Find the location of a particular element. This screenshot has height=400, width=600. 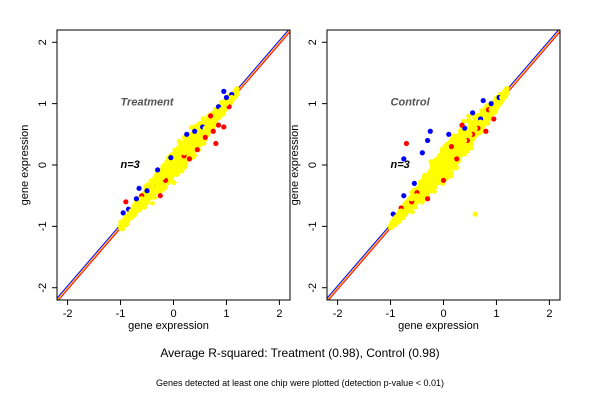

y-tick-label: -2 is located at coordinates (43, 288).